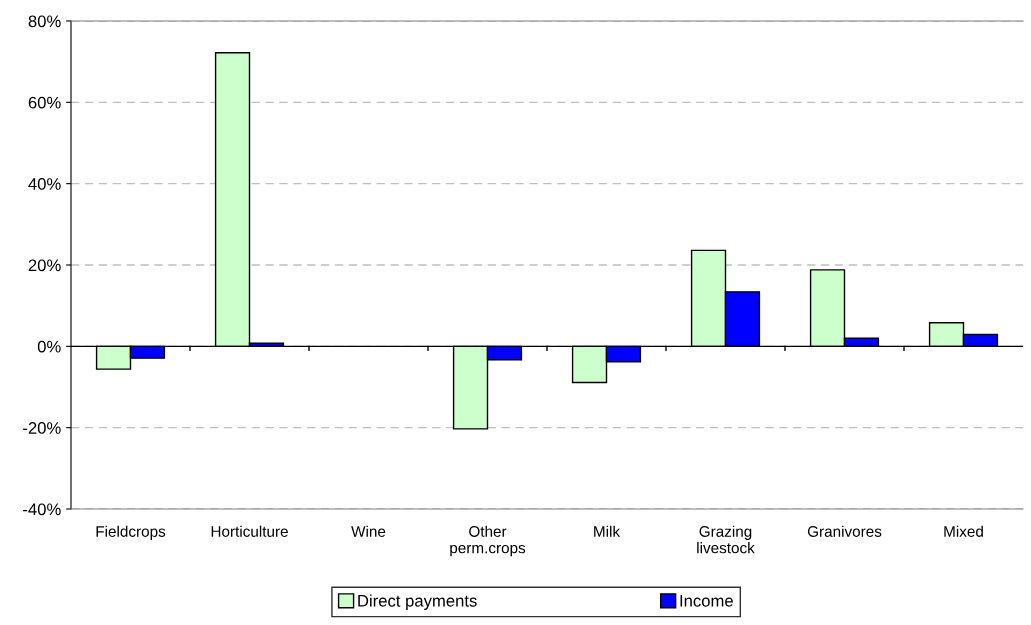 The width and height of the screenshot is (1031, 625). What do you see at coordinates (488, 541) in the screenshot?
I see `x-tick-label: Other perm.crops` at bounding box center [488, 541].